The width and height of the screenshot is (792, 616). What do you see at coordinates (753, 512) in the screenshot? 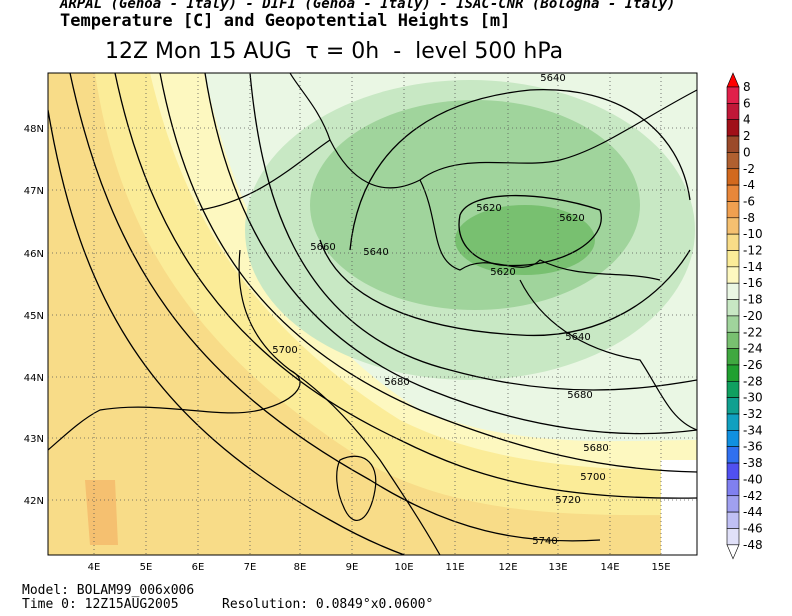
I see `colorbar-label: -44` at bounding box center [753, 512].